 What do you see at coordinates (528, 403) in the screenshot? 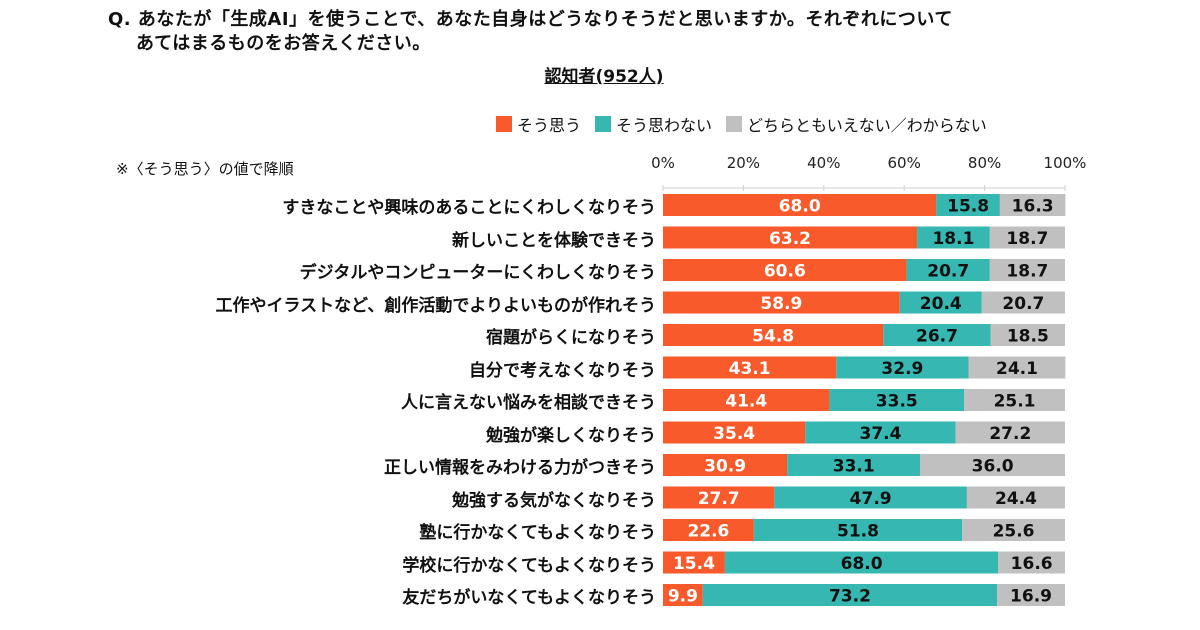
I see `category-label: 人に言えない悩みを相談できそう` at bounding box center [528, 403].